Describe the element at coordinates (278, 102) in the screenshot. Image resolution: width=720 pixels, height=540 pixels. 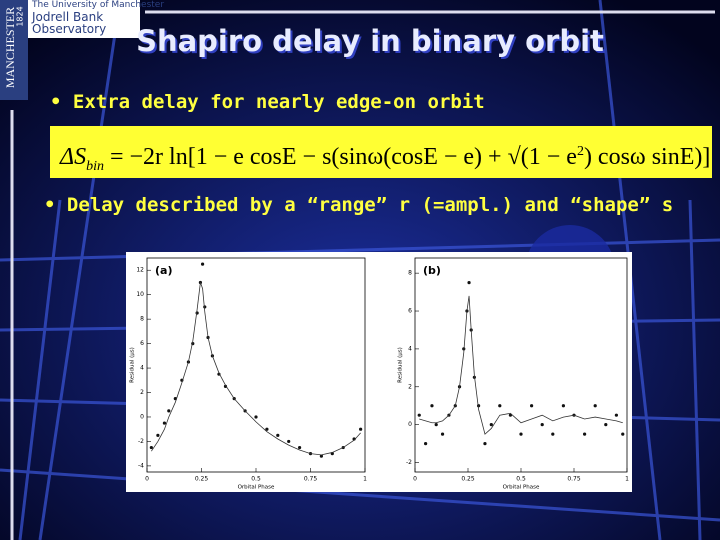
I see `bullet-text: Extra delay for nearly edge-on orbit` at that location.